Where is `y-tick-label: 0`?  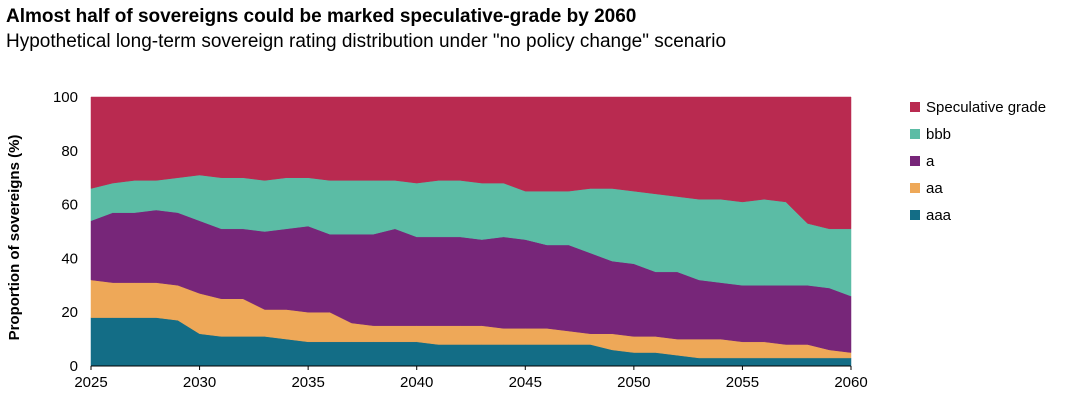
y-tick-label: 0 is located at coordinates (74, 366).